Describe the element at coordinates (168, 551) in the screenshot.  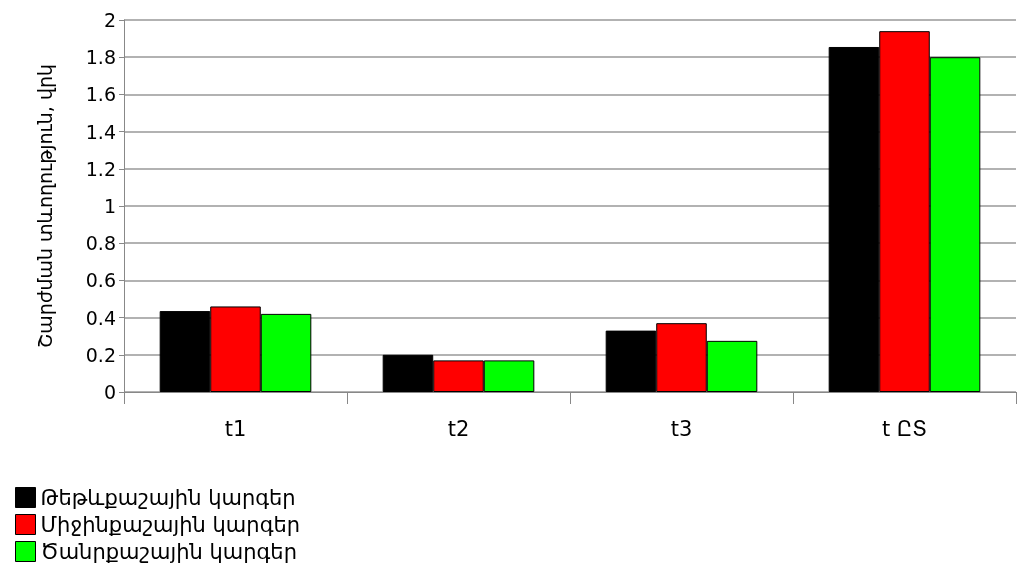
I see `legend-label: Ծանրքաշային կարգեր` at that location.